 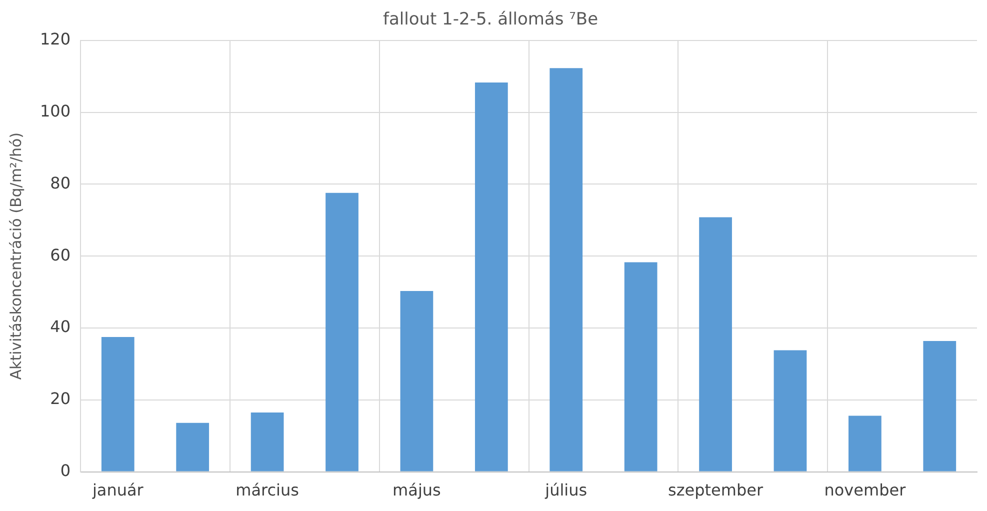 I want to click on x-tick-label: szeptember, so click(x=716, y=490).